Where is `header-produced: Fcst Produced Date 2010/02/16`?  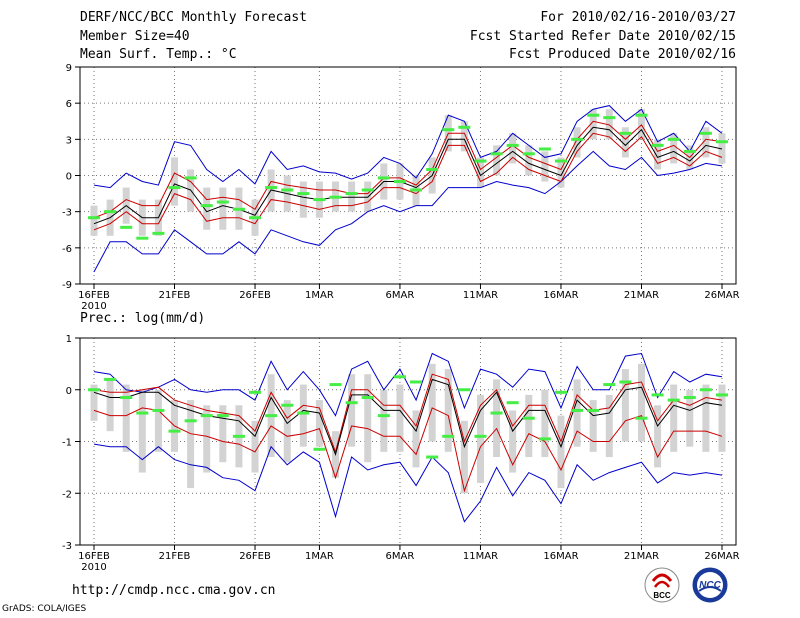 header-produced: Fcst Produced Date 2010/02/16 is located at coordinates (622, 54).